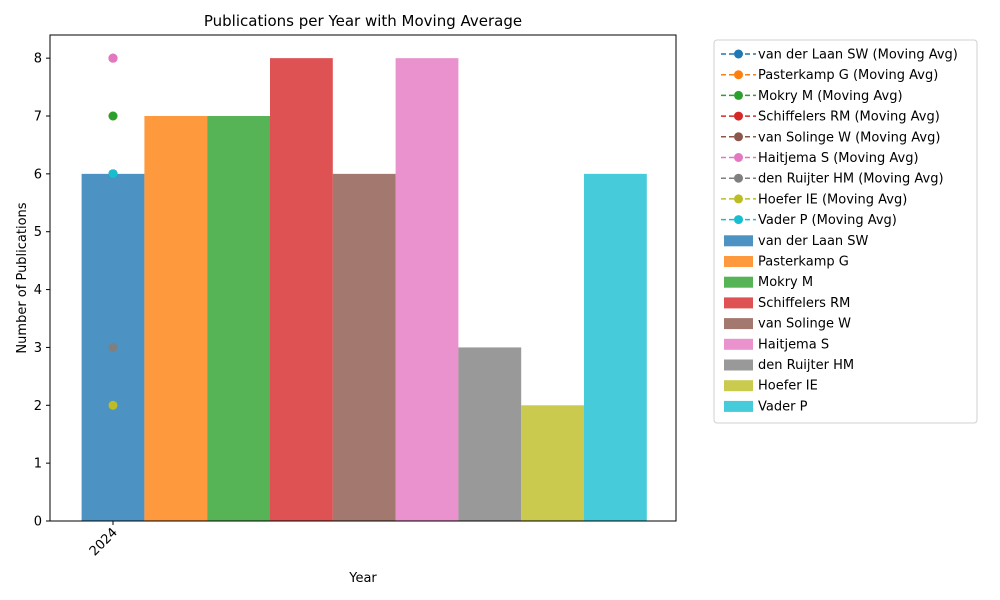  Describe the element at coordinates (849, 137) in the screenshot. I see `legend-entry-label: van Solinge W (Moving Avg)` at that location.